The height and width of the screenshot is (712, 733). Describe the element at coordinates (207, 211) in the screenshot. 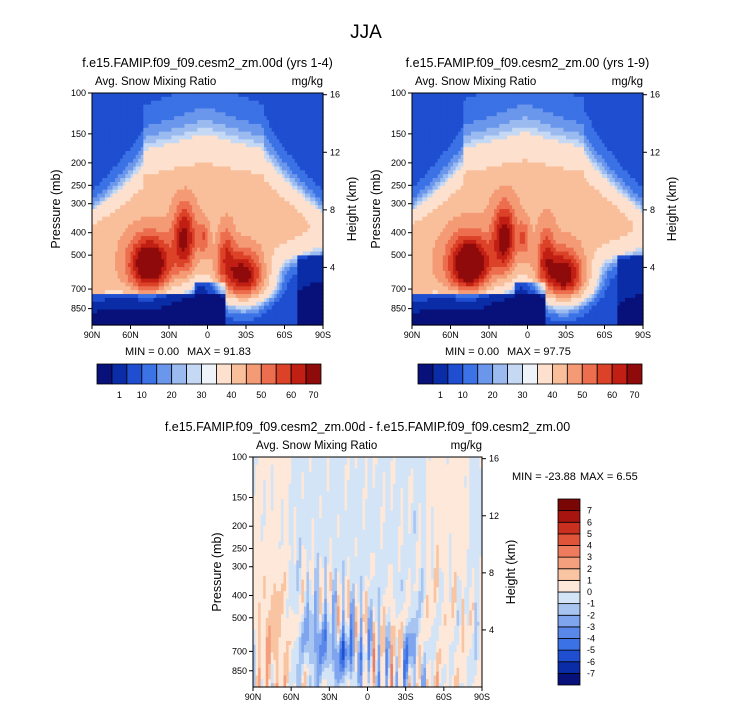

I see `panel-case` at that location.